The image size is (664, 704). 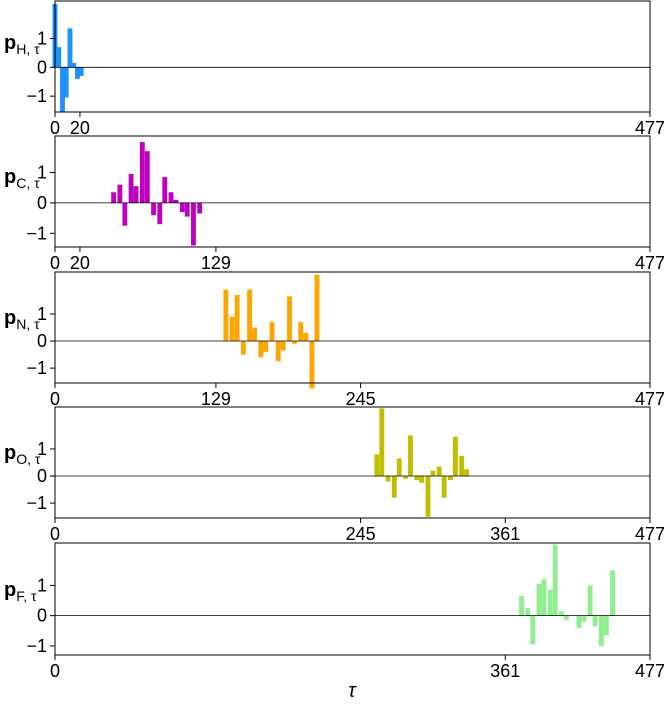 What do you see at coordinates (361, 399) in the screenshot?
I see `x-tick-label: 245` at bounding box center [361, 399].